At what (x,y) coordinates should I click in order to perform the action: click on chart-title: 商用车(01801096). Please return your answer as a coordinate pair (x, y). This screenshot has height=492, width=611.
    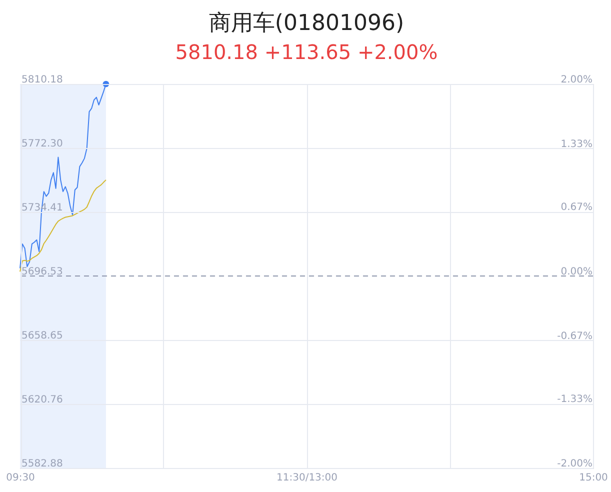
    Looking at the image, I should click on (306, 23).